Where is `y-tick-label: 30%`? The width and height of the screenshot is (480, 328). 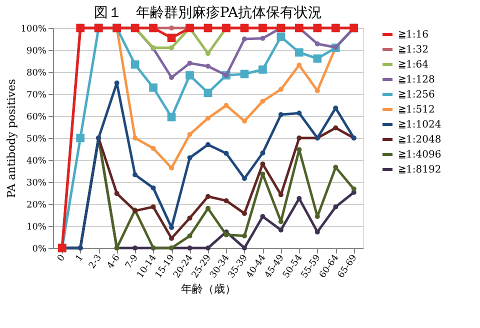
y-tick-label: 30% is located at coordinates (36, 183).